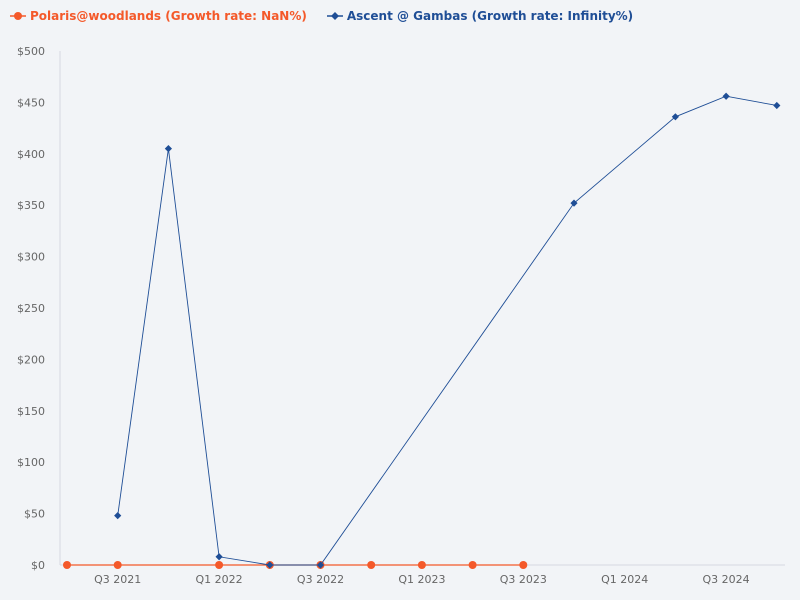 The width and height of the screenshot is (800, 600). I want to click on legend-diamond-marker-icon, so click(334, 16).